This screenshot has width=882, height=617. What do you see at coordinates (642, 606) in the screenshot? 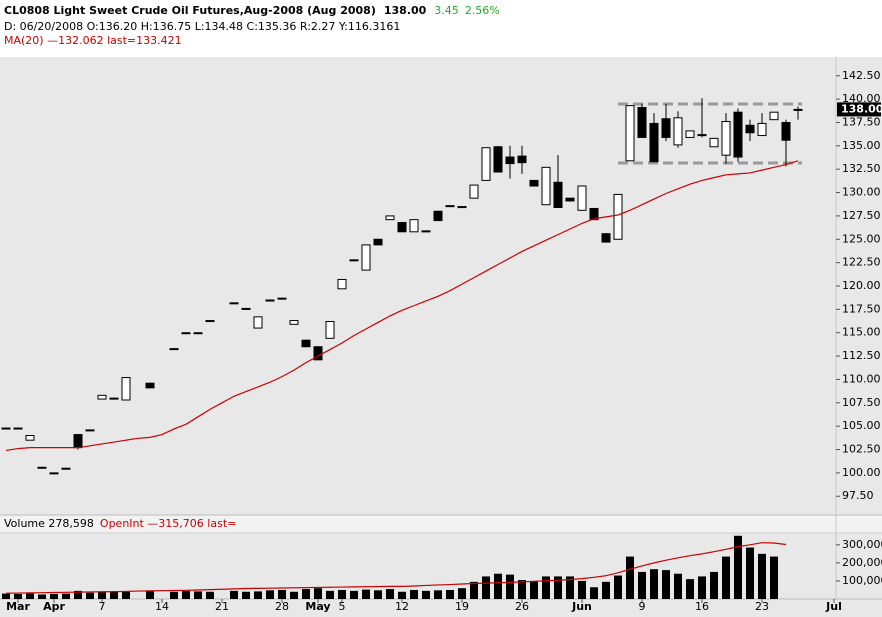
I see `x-tick-label: 9` at bounding box center [642, 606].